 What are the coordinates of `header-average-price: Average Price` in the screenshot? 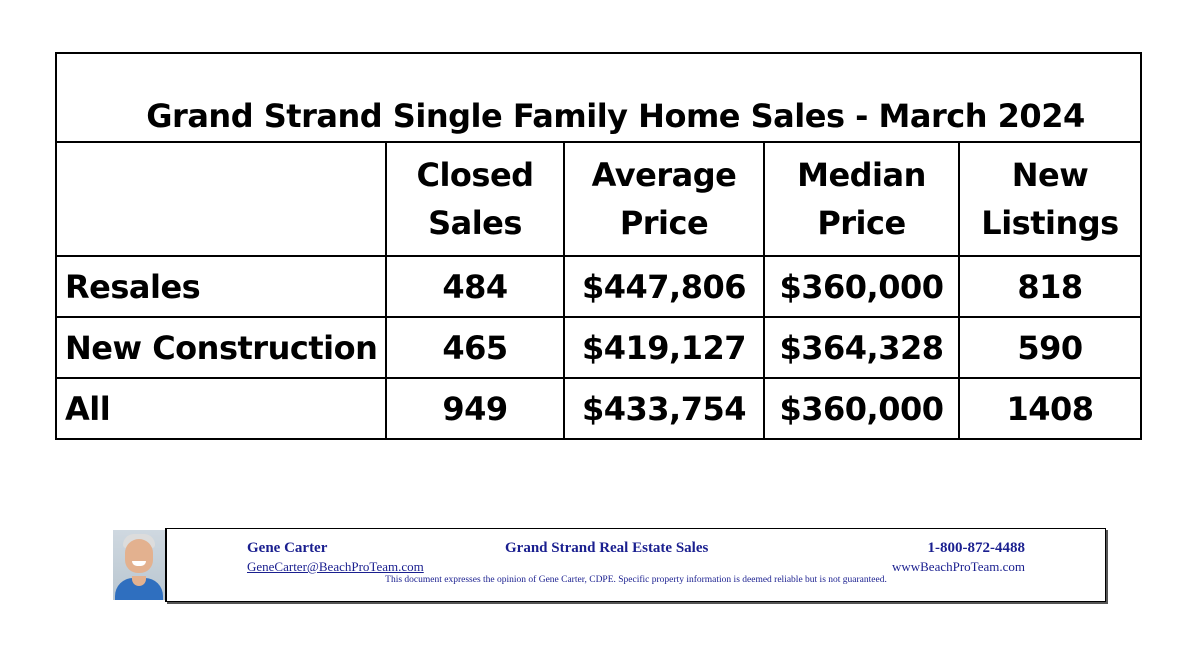 It's located at (665, 200).